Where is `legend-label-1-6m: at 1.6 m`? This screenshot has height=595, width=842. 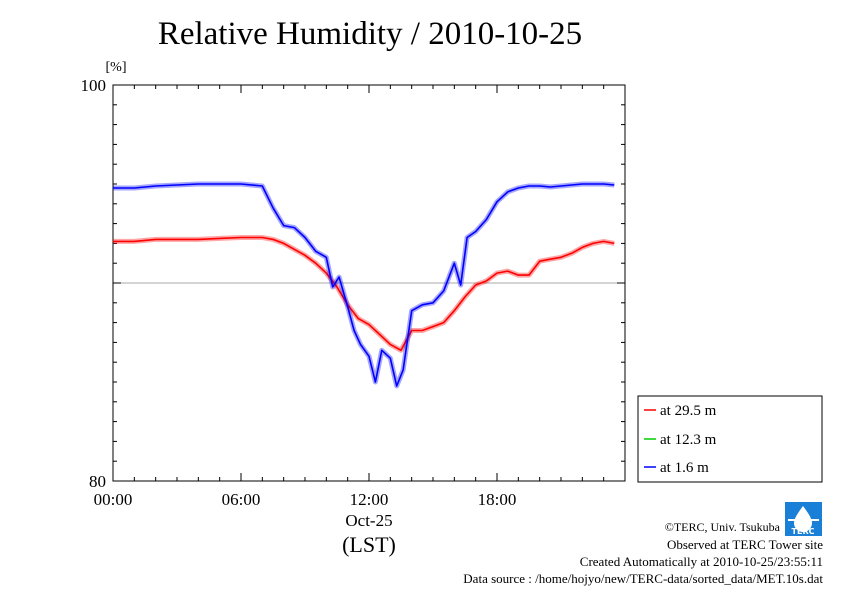 legend-label-1-6m: at 1.6 m is located at coordinates (684, 468).